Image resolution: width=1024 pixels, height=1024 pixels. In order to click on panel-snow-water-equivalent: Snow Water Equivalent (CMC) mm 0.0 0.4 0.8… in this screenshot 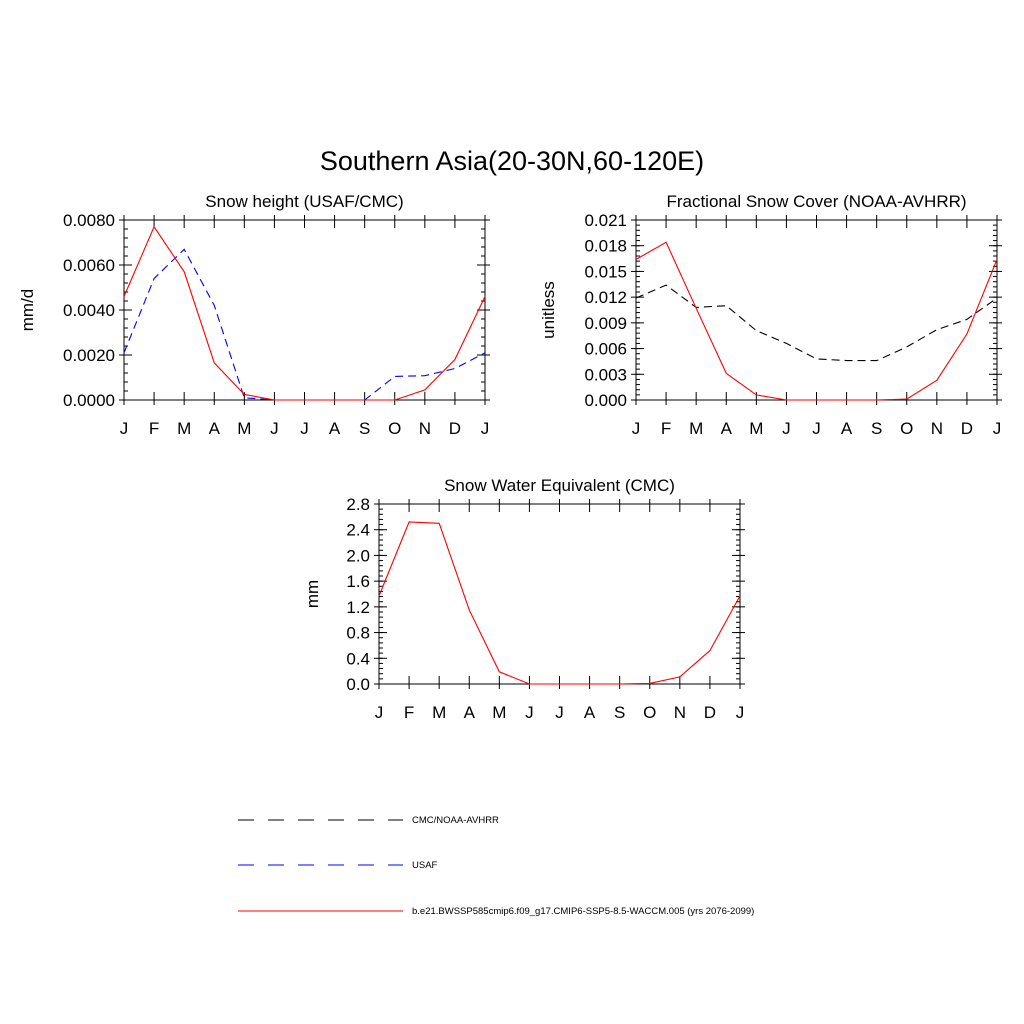, I will do `click(524, 599)`.